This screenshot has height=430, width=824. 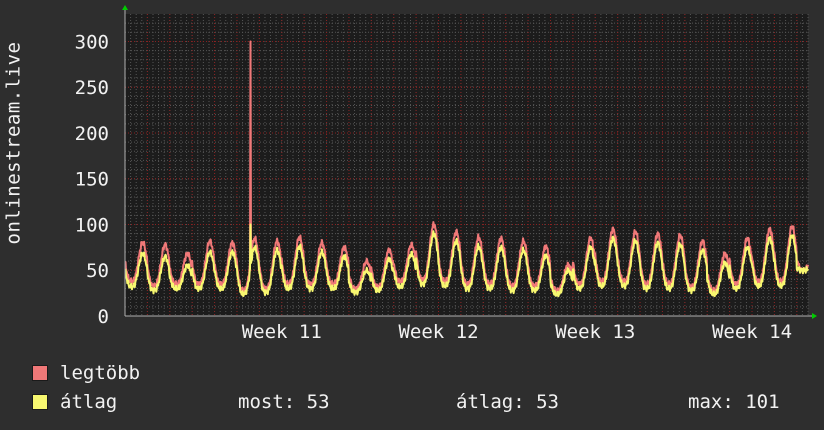 I want to click on legend-swatch-average, so click(x=40, y=402).